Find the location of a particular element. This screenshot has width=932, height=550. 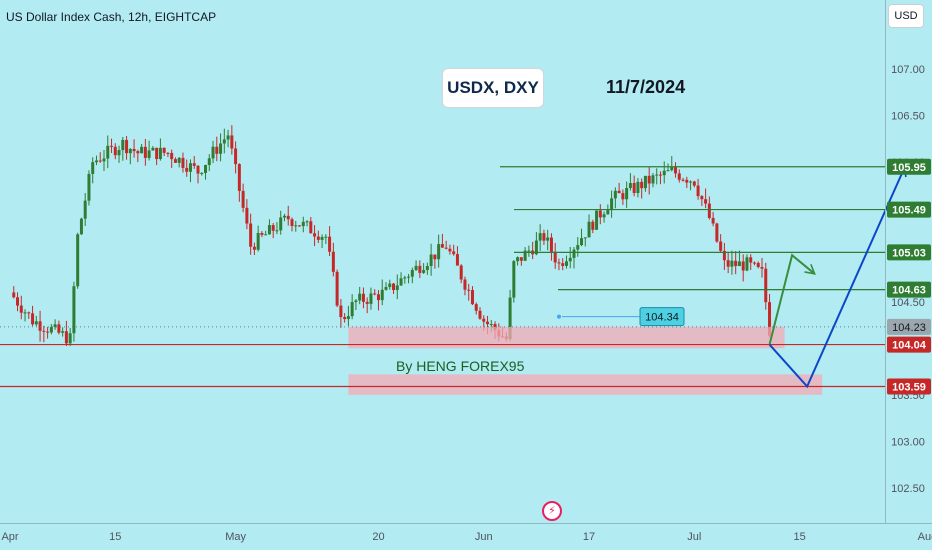

projection-green is located at coordinates (792, 299).